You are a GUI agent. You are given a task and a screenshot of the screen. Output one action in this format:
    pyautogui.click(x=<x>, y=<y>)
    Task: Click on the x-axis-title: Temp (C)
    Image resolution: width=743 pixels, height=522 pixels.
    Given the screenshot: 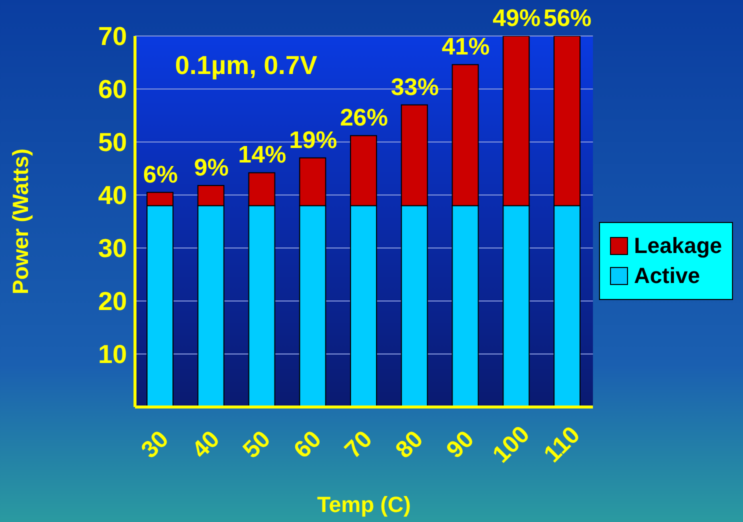 What is the action you would take?
    pyautogui.click(x=364, y=504)
    